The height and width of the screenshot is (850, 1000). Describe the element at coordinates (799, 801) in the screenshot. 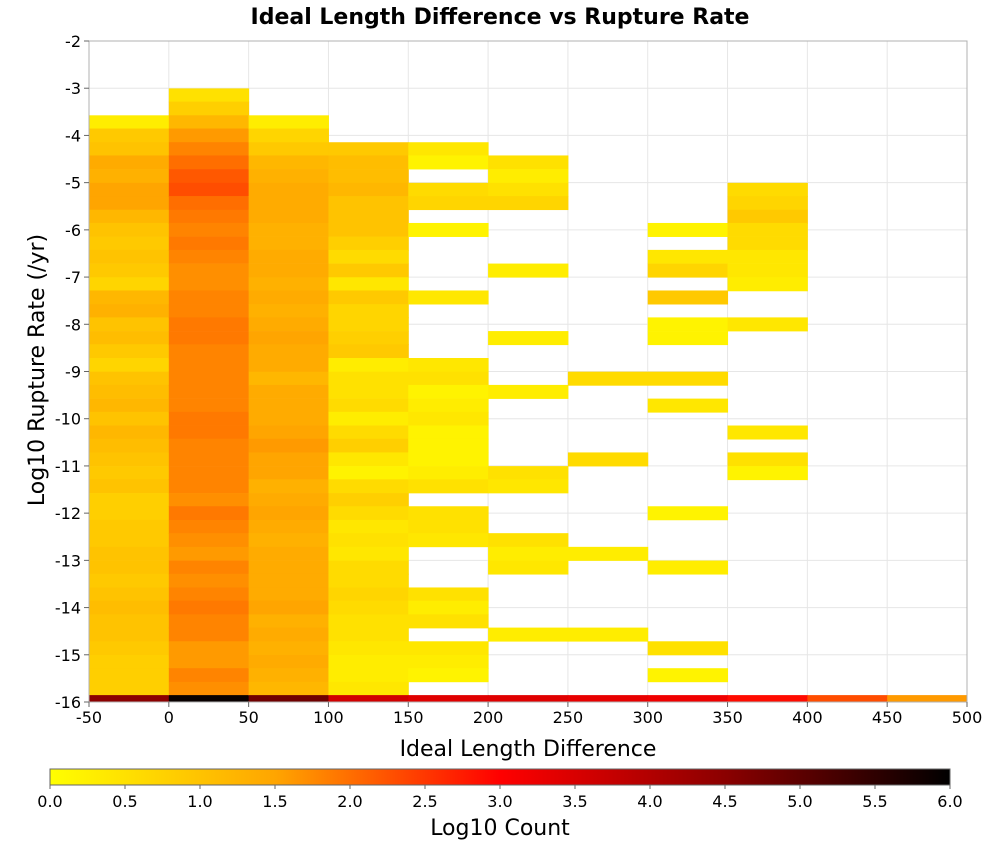

I see `colorbar-tick-label: 5.0` at that location.